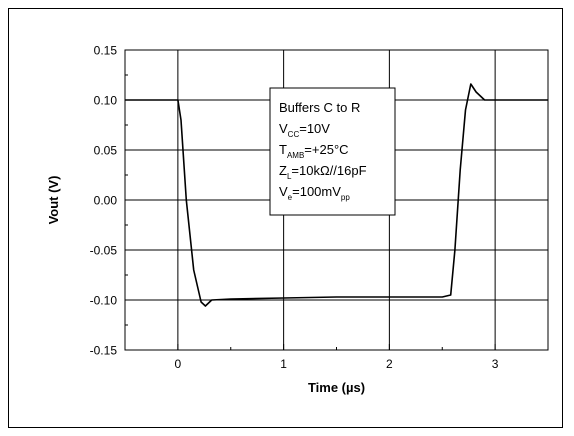 The image size is (574, 436). What do you see at coordinates (323, 172) in the screenshot?
I see `annotation-line: ZL=10kΩ//16pF` at bounding box center [323, 172].